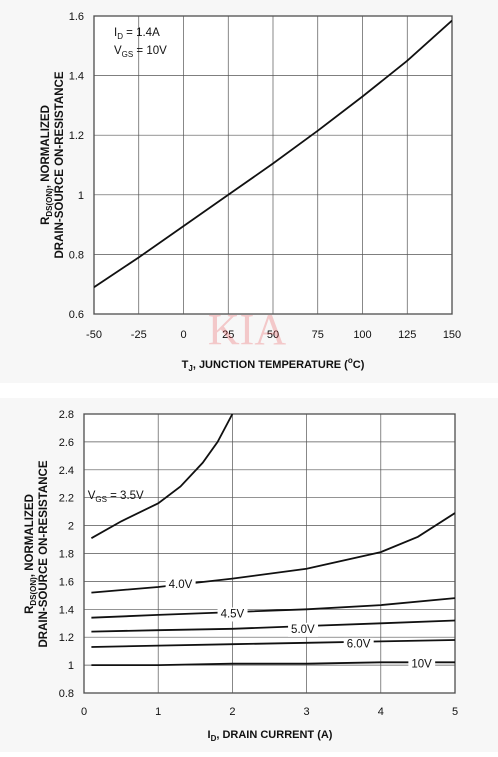 The width and height of the screenshot is (498, 757). Describe the element at coordinates (76, 166) in the screenshot. I see `y-tick-labels: 0.6 0.8 1 1.2 1.4 1.6` at that location.